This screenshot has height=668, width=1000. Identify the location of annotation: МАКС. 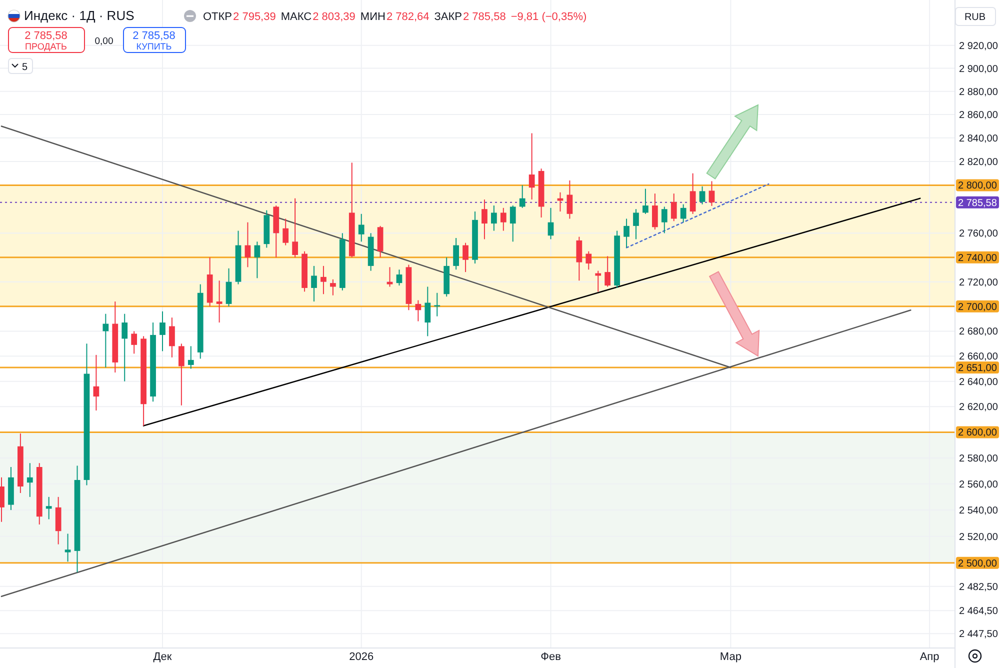
(296, 17).